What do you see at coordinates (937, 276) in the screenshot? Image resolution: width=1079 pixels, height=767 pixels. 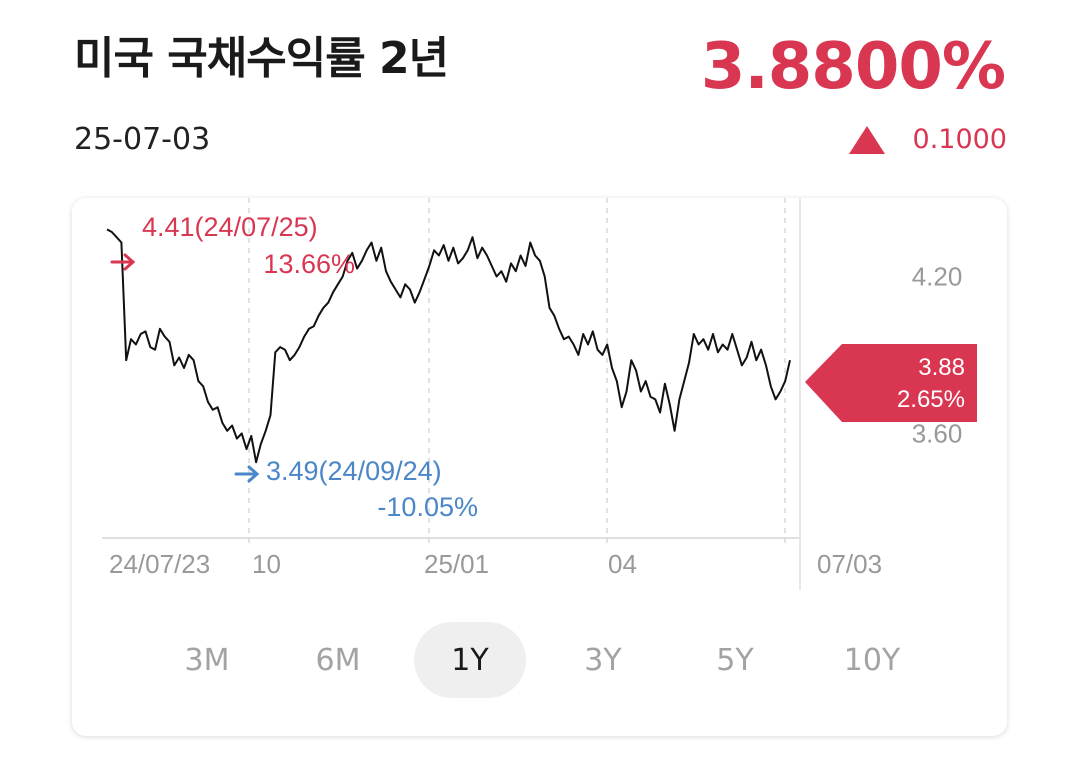 I see `y-tick-label: 4.20` at bounding box center [937, 276].